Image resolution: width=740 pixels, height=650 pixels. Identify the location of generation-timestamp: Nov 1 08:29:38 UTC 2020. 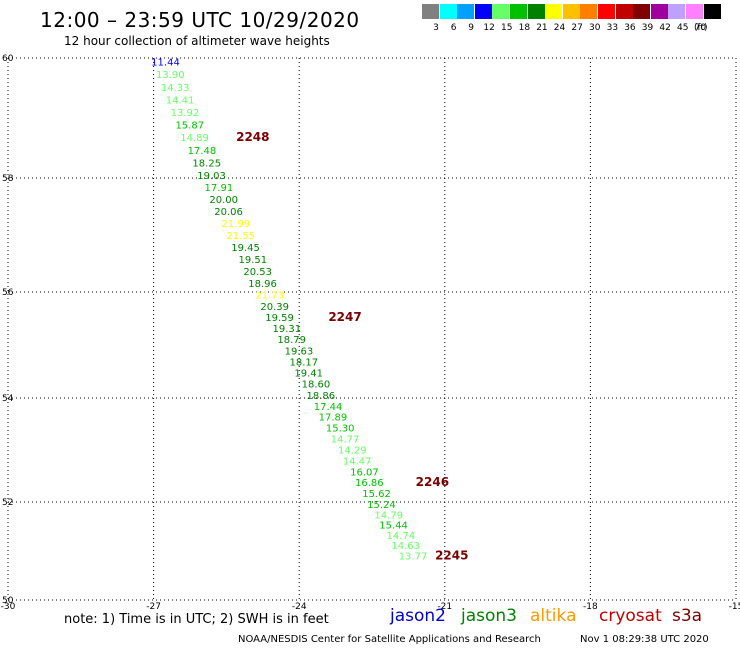
(644, 639).